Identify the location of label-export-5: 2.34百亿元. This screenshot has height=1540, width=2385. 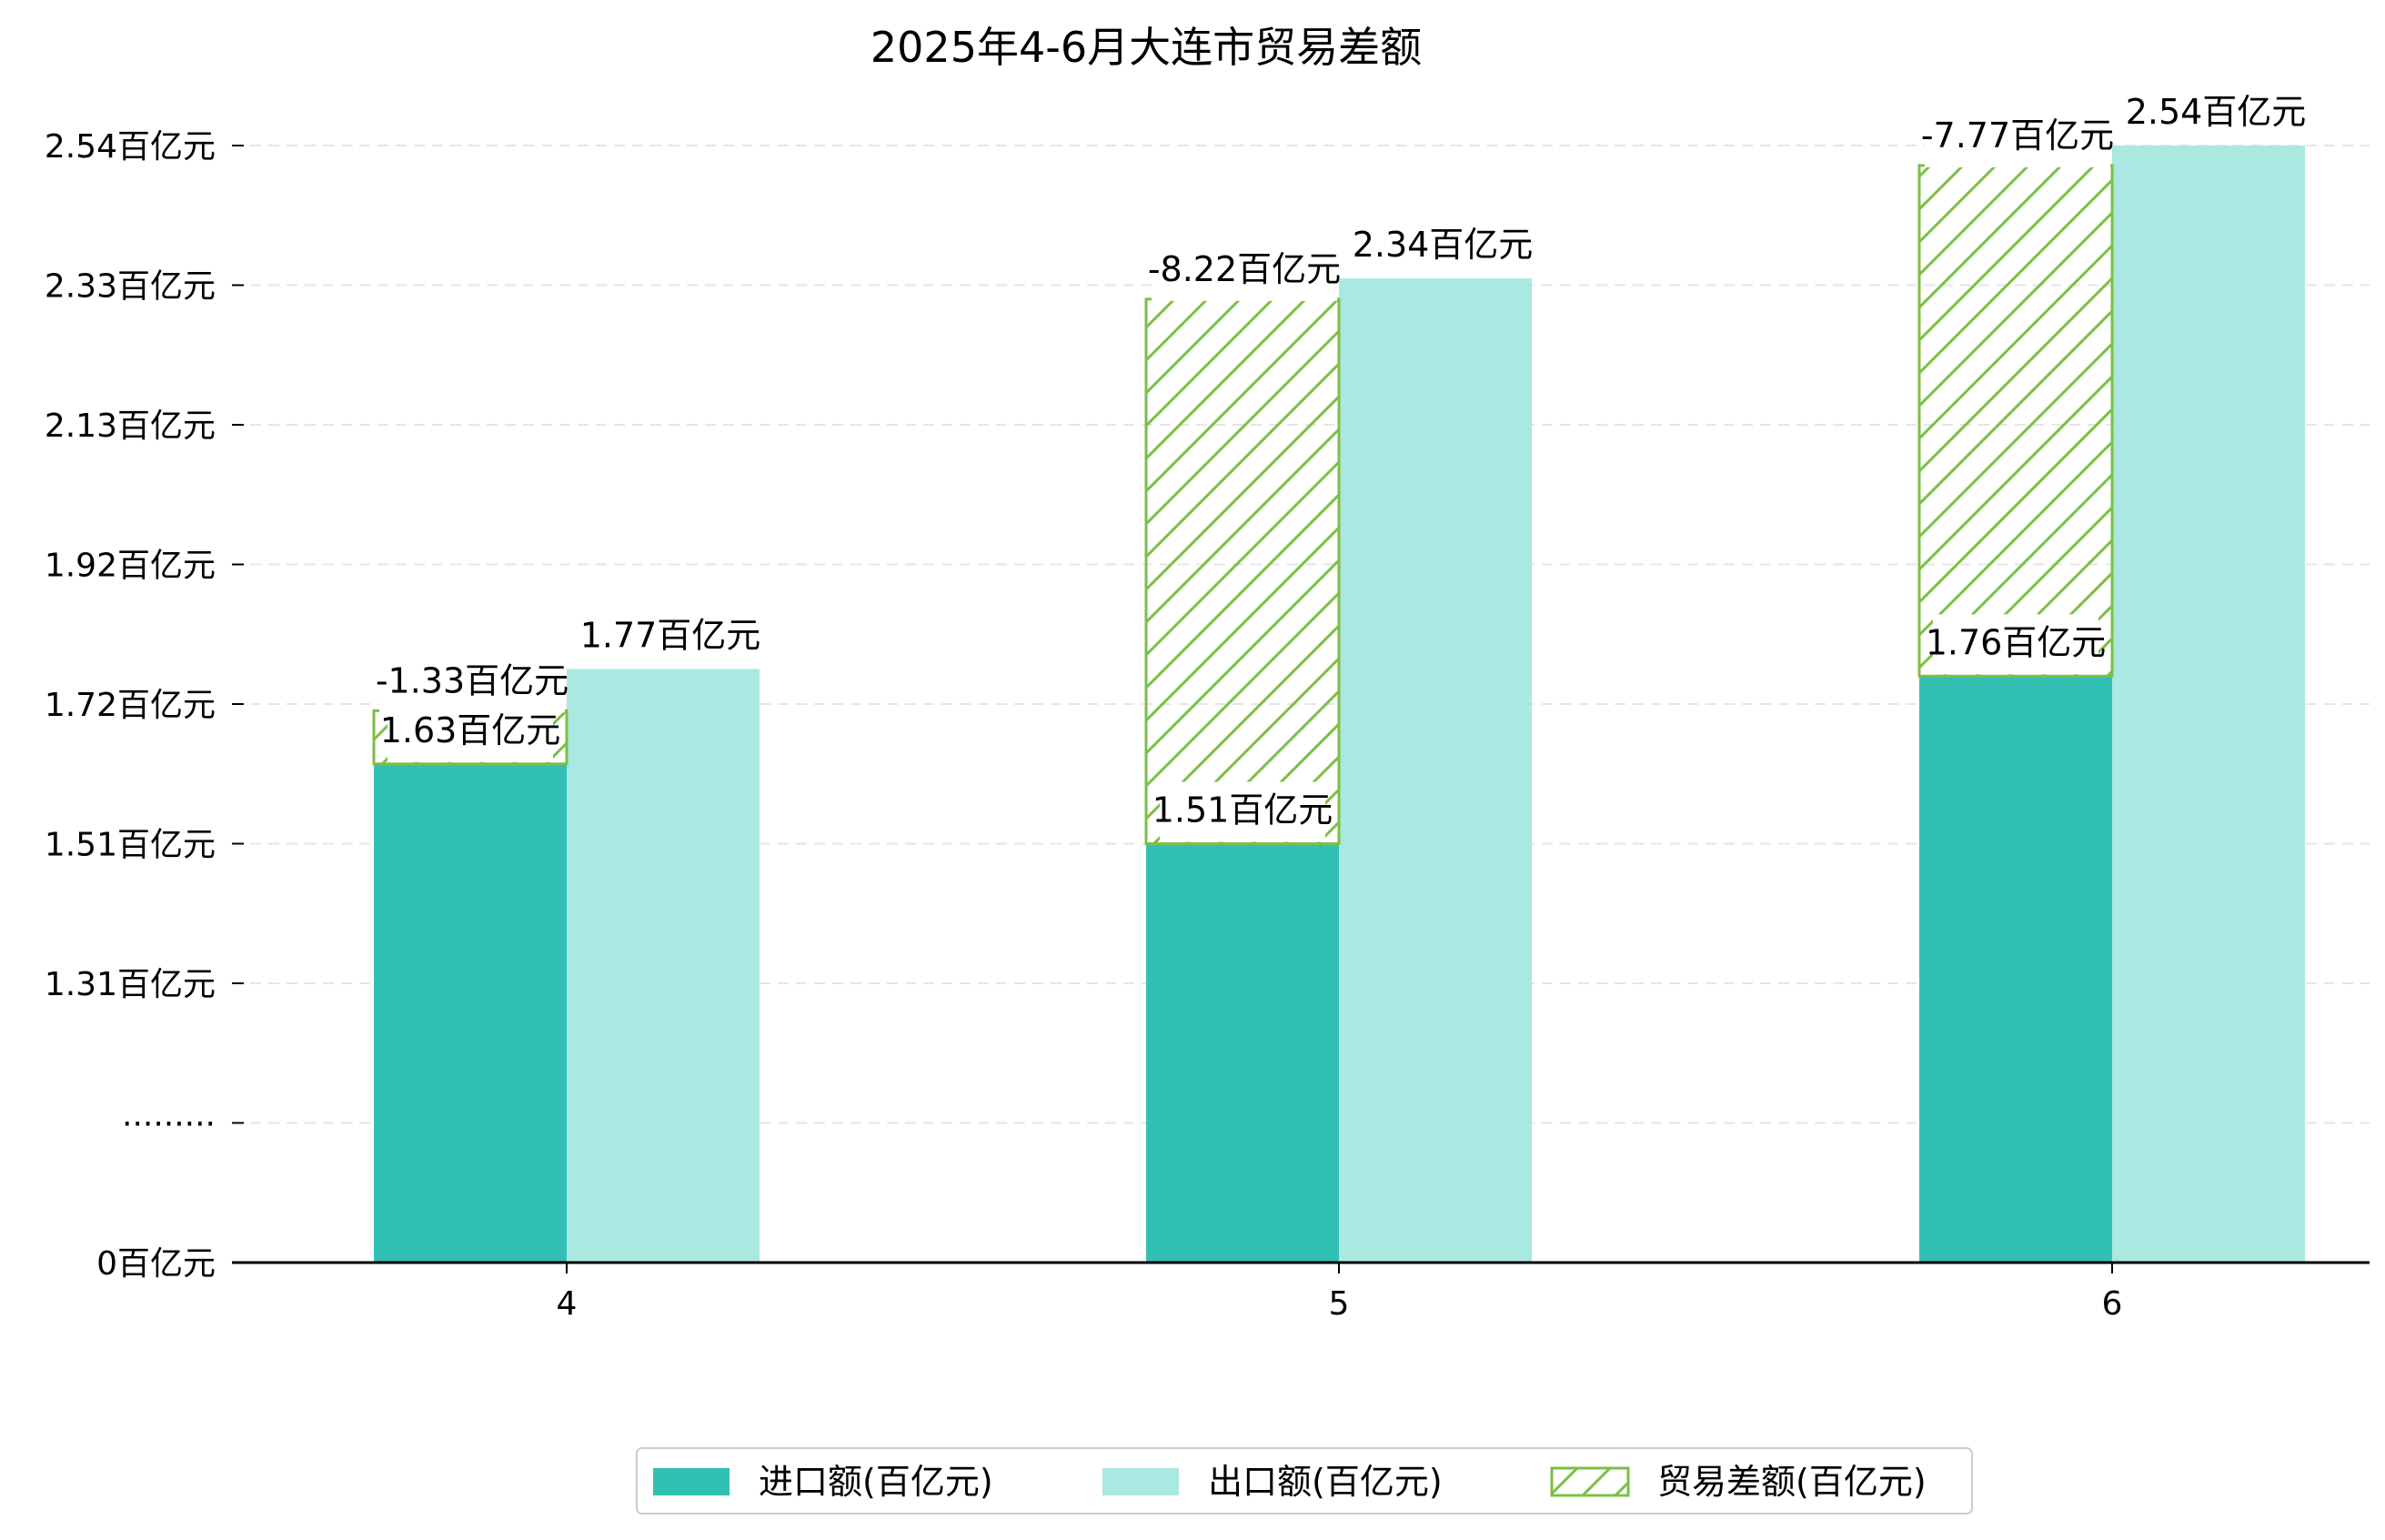
(1443, 246).